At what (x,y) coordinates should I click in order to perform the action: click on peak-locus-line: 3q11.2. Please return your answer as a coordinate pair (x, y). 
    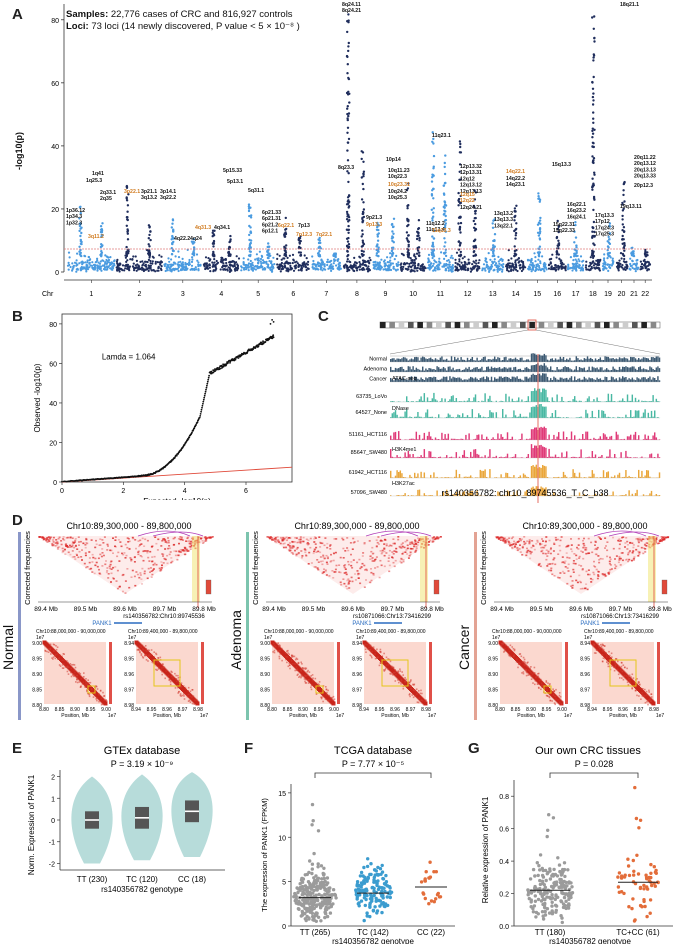
    Looking at the image, I should click on (96, 237).